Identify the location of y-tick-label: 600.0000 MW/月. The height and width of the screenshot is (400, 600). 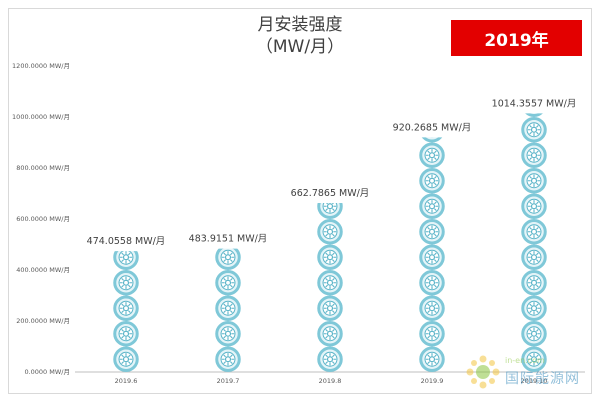
(43, 219).